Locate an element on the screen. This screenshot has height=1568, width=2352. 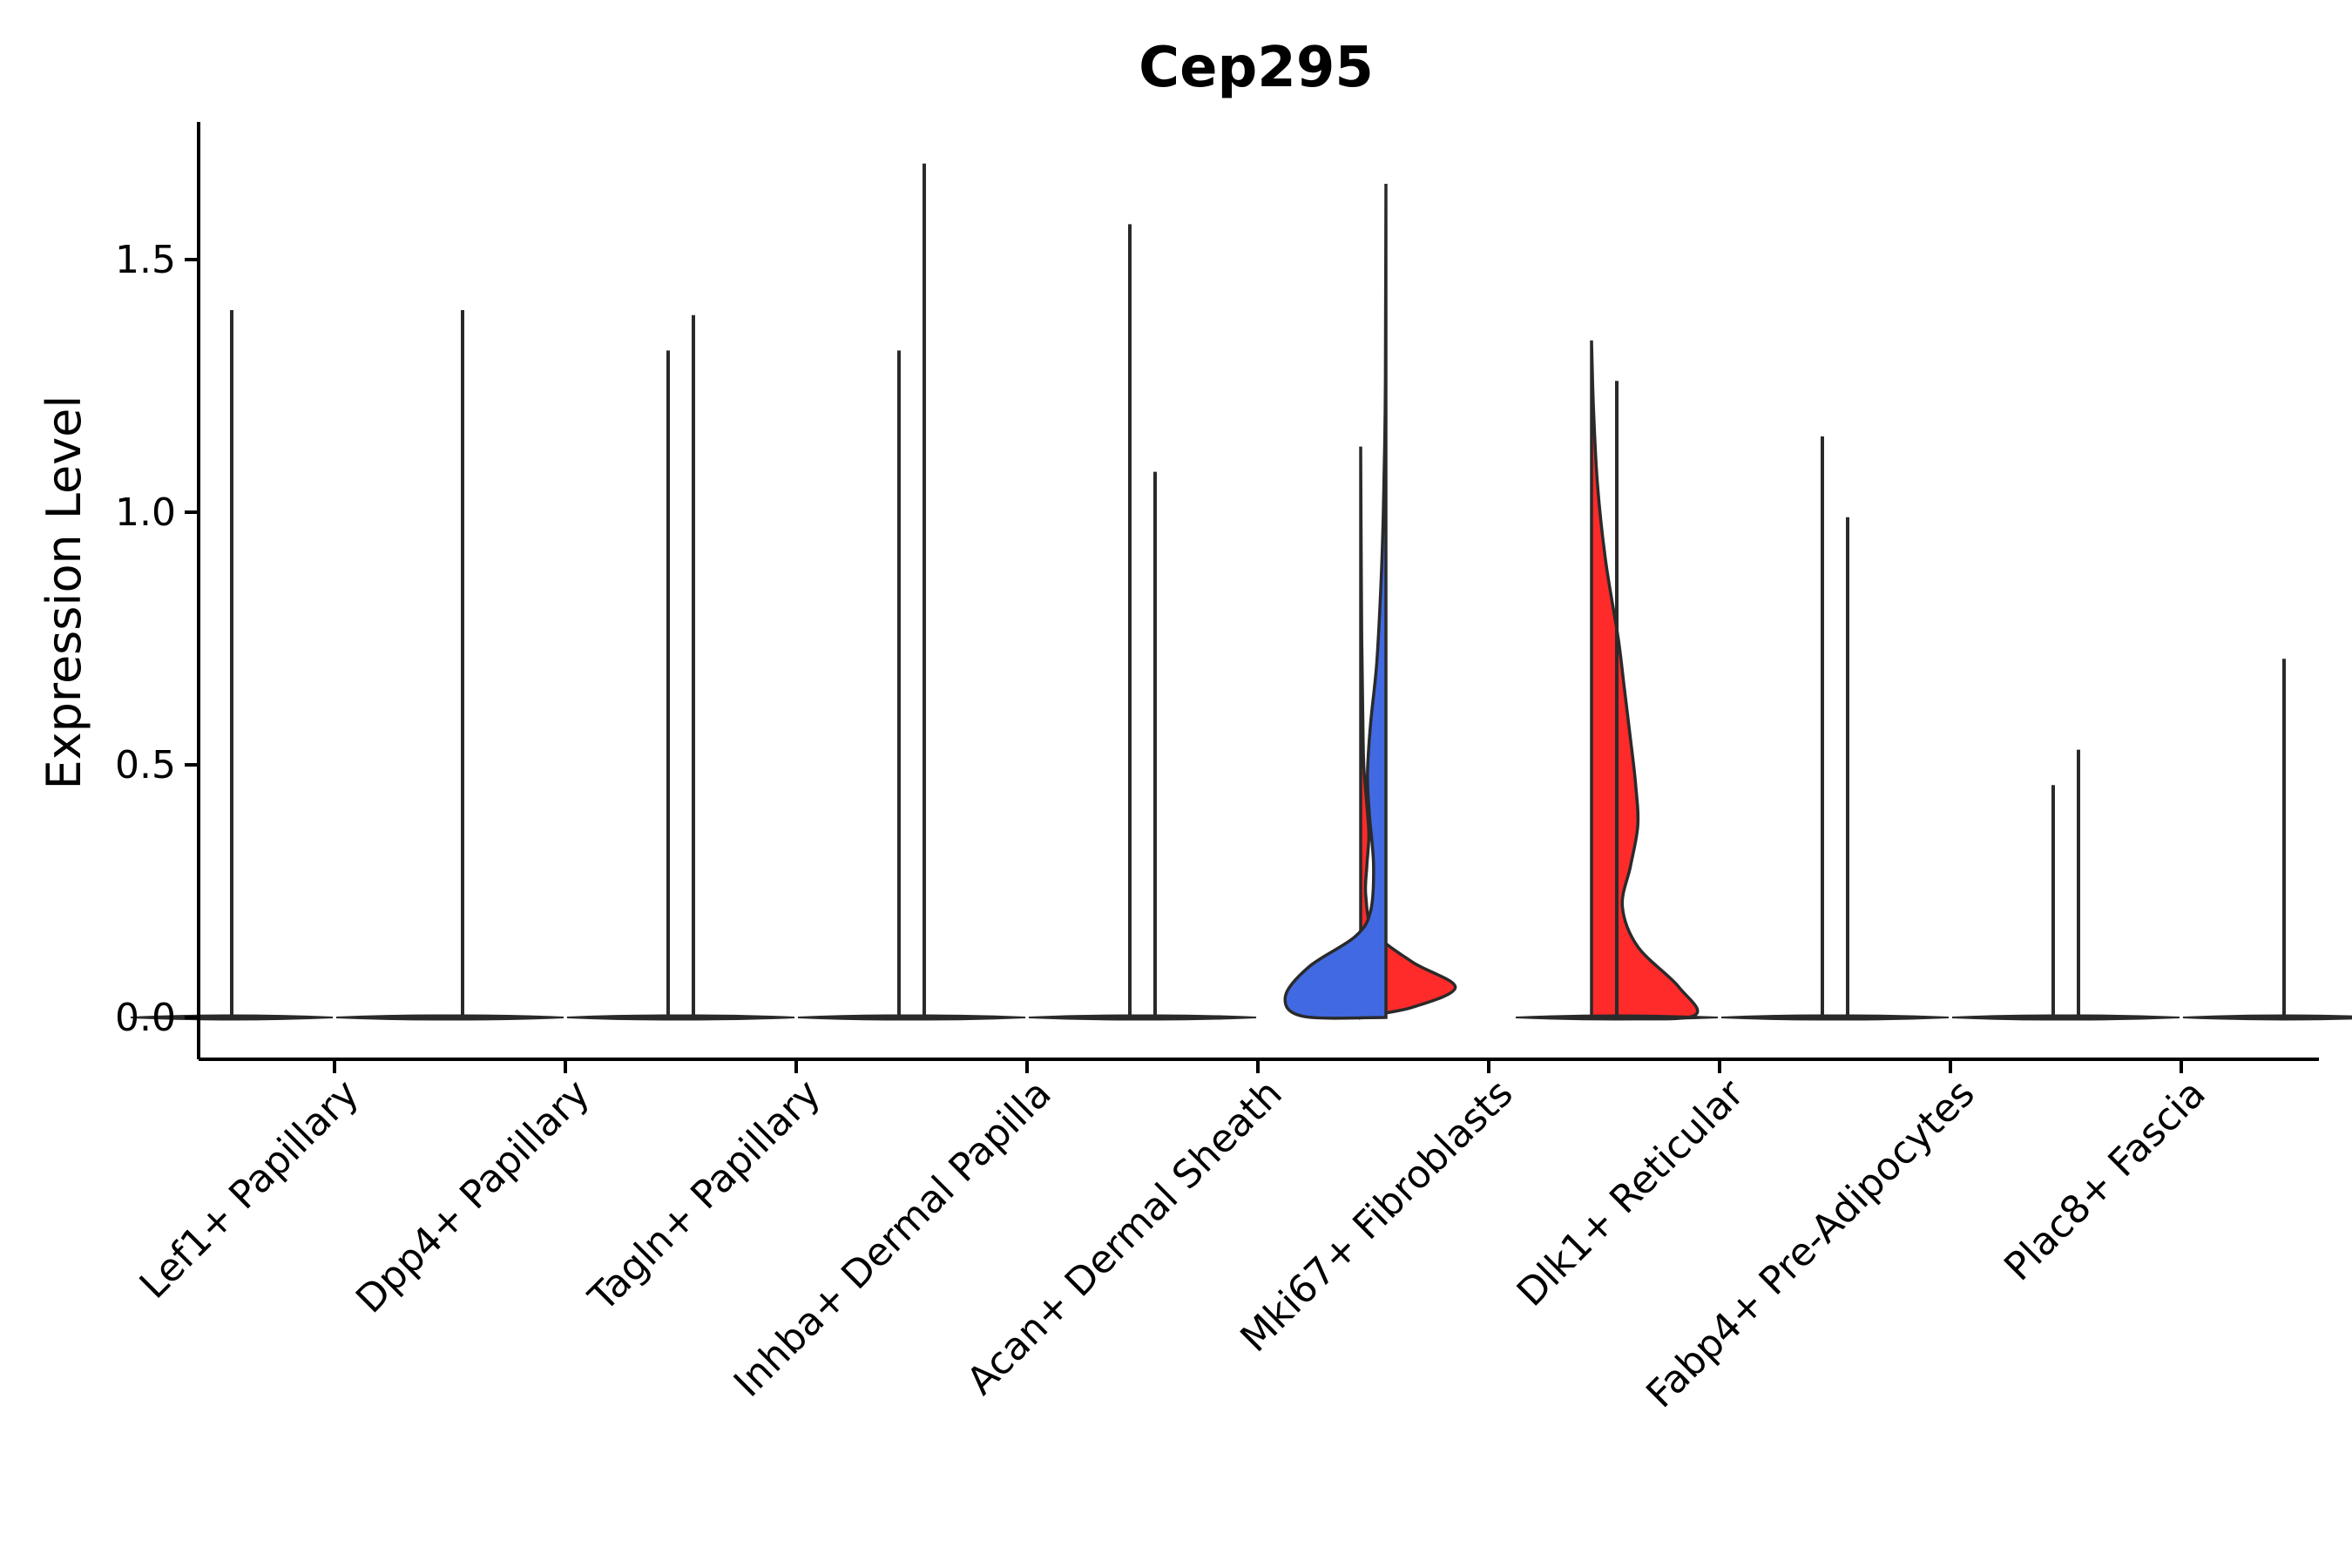
violin-acan-dermal-sheath-left-base is located at coordinates (1155, 1017).